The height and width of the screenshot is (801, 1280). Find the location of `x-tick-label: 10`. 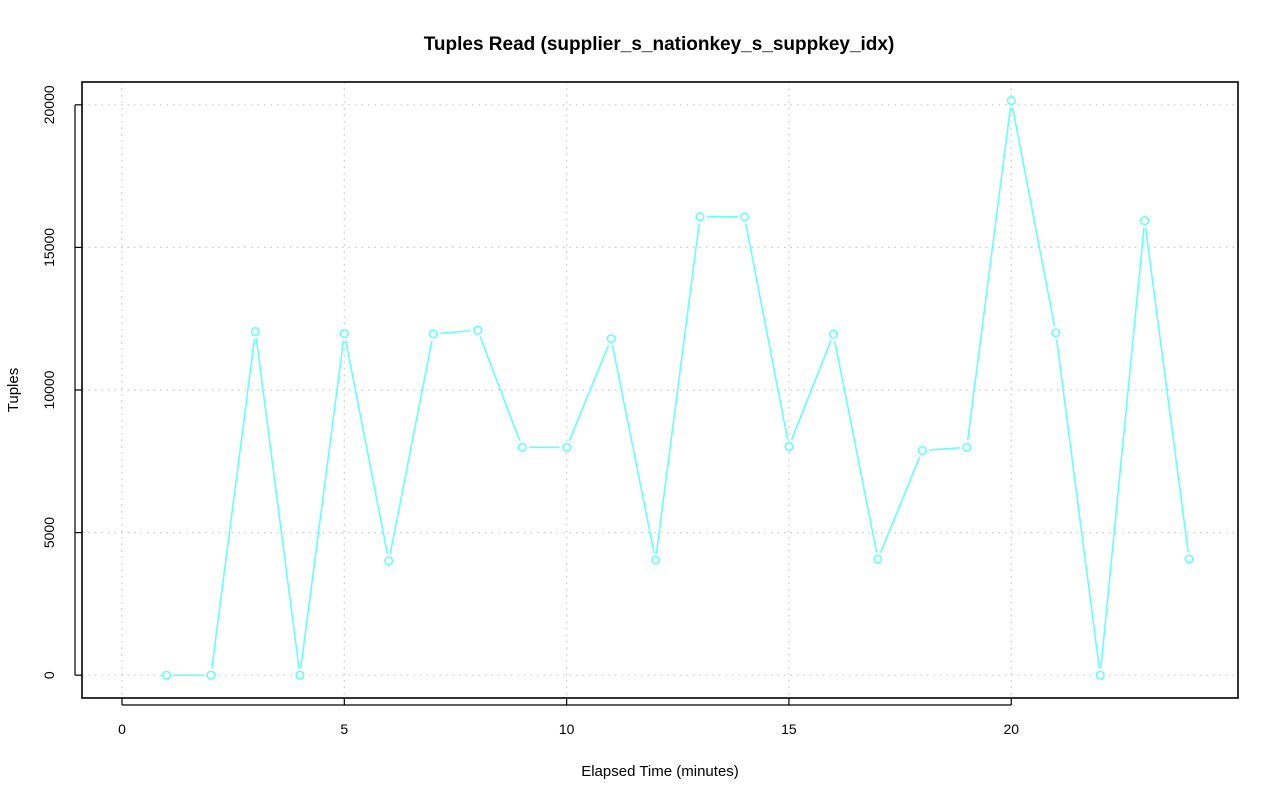

x-tick-label: 10 is located at coordinates (567, 729).